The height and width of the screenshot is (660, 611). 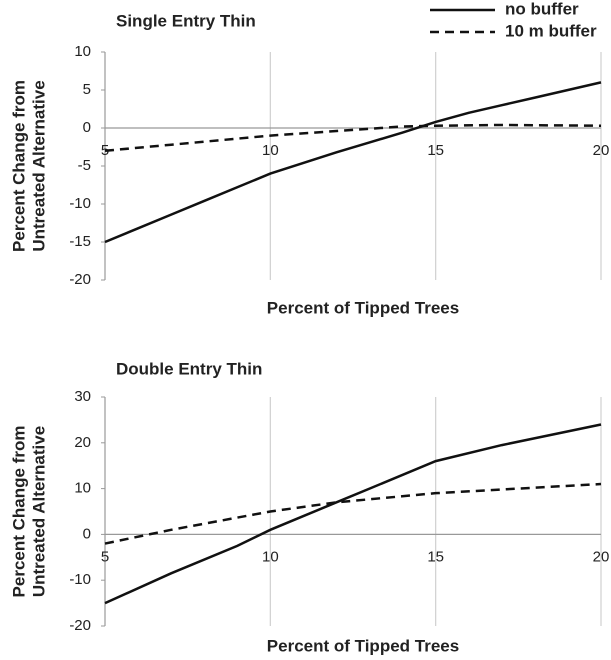 What do you see at coordinates (105, 556) in the screenshot?
I see `x-tick-label: 5` at bounding box center [105, 556].